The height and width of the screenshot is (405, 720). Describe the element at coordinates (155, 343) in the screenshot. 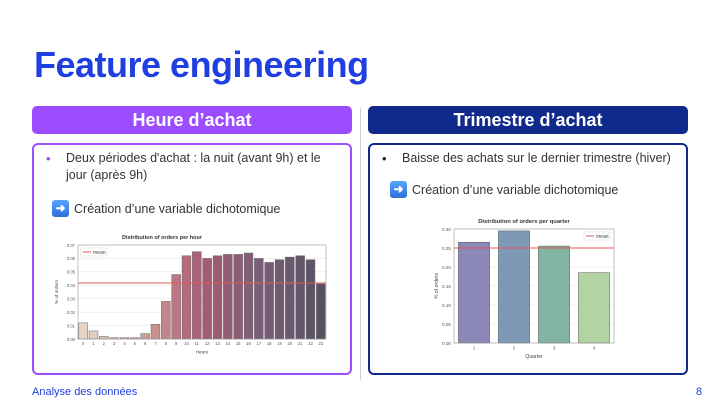

I see `x-tick-label: 7` at that location.